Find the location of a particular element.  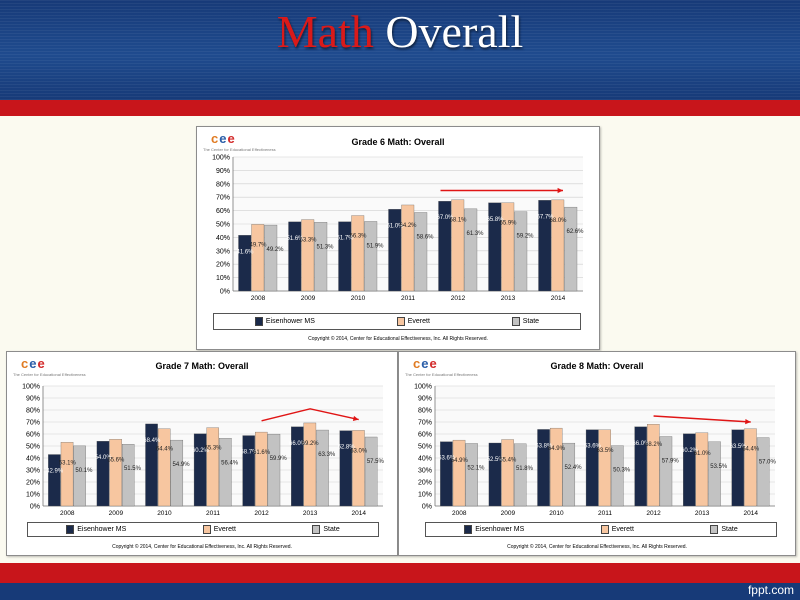

trend-arrow-head is located at coordinates (560, 190).